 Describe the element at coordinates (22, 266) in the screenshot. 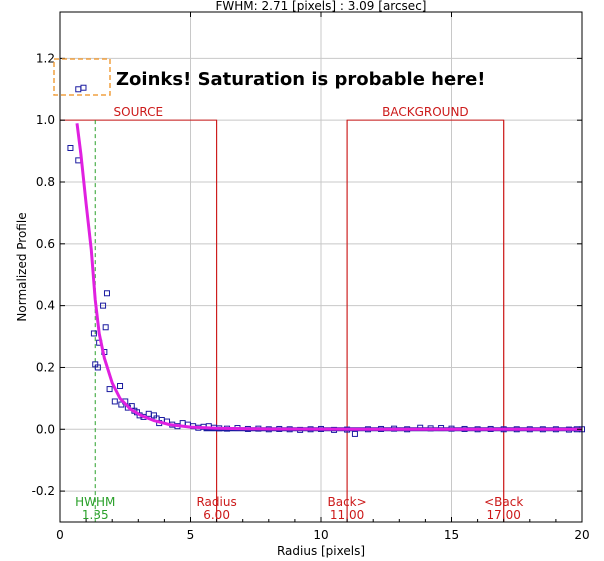

I see `y-axis-title: Normalized Profile` at that location.